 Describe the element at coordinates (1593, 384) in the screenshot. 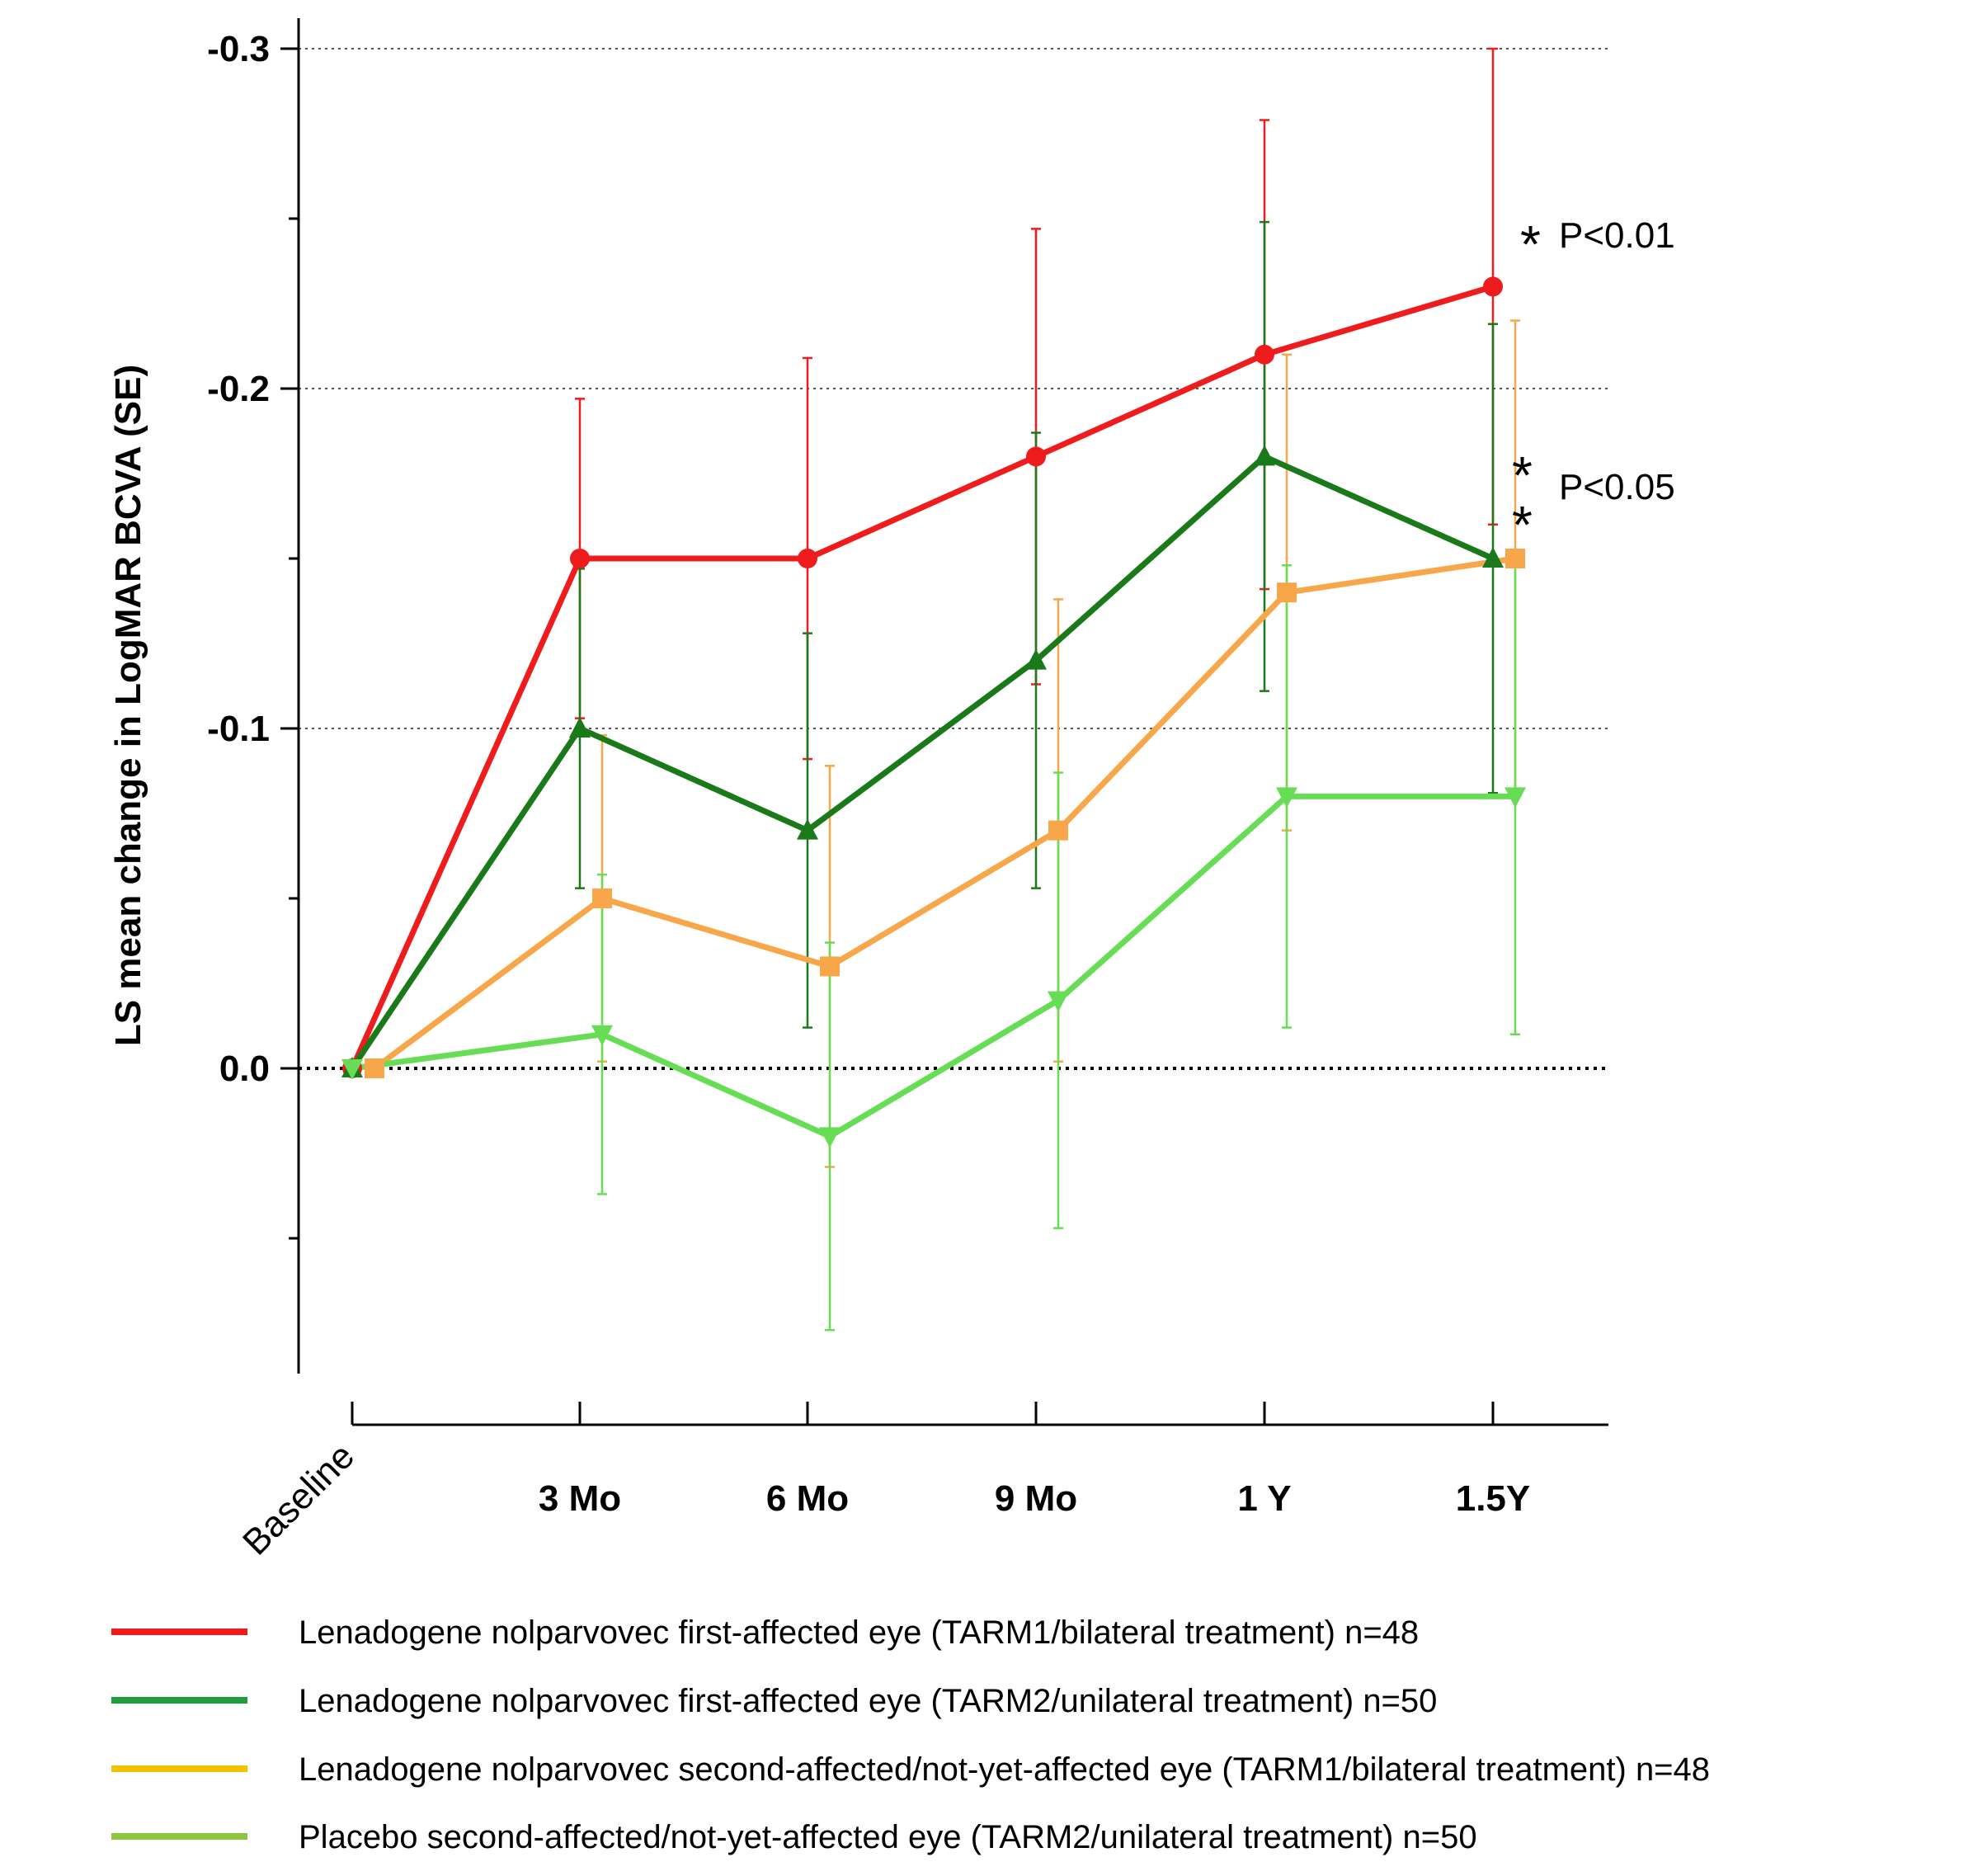

I see `annotations-layer: * P<0.01**P<0.05` at that location.